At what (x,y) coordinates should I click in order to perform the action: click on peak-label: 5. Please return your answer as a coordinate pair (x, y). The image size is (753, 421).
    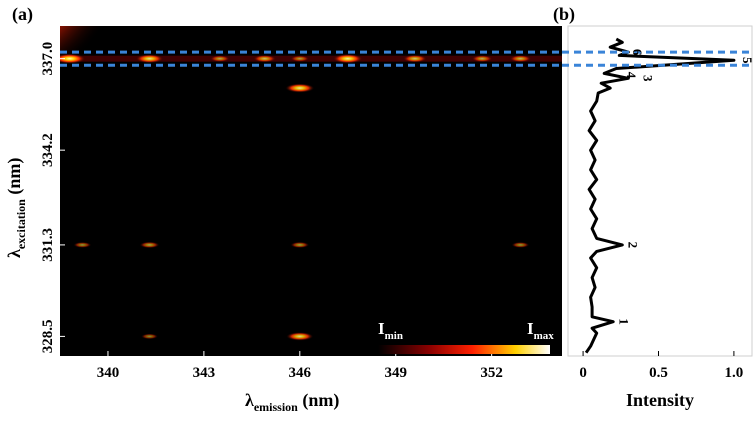
    Looking at the image, I should click on (746, 60).